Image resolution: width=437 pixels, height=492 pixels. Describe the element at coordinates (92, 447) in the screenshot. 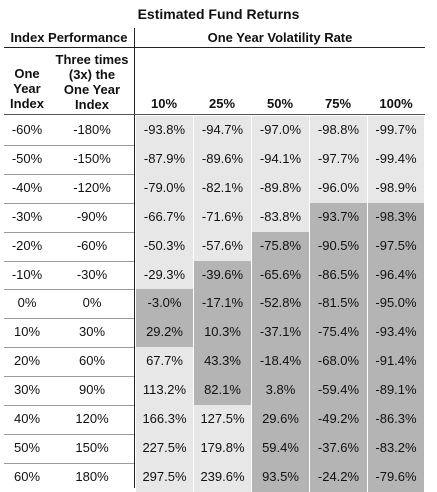

I see `cell-three-times: 150%` at that location.